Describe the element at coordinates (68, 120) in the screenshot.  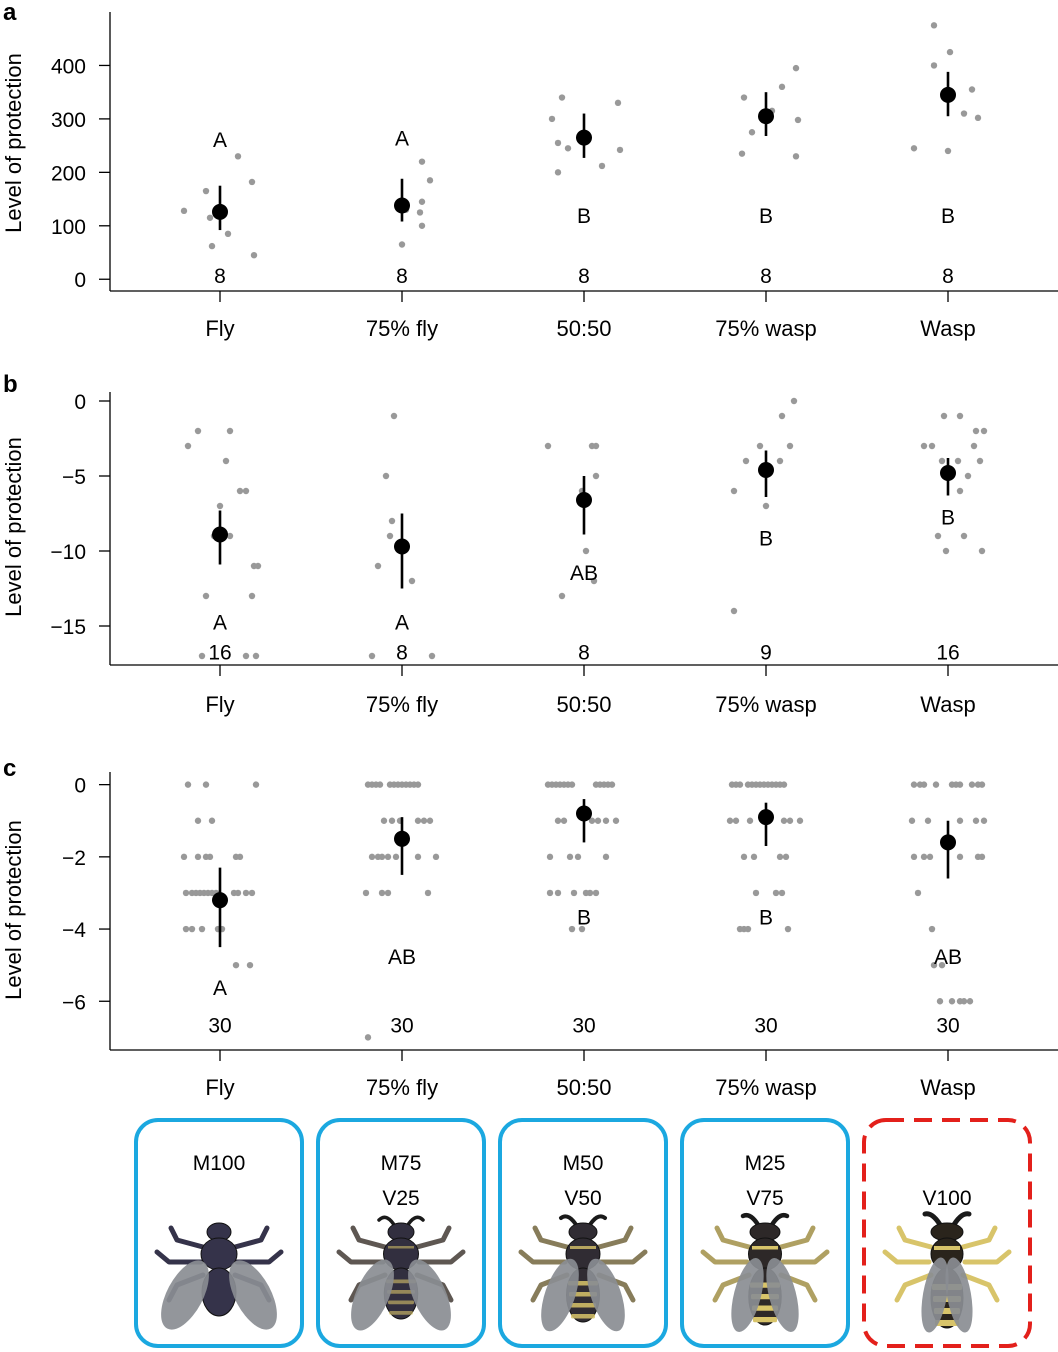
I see `y-tick-label: 300` at that location.